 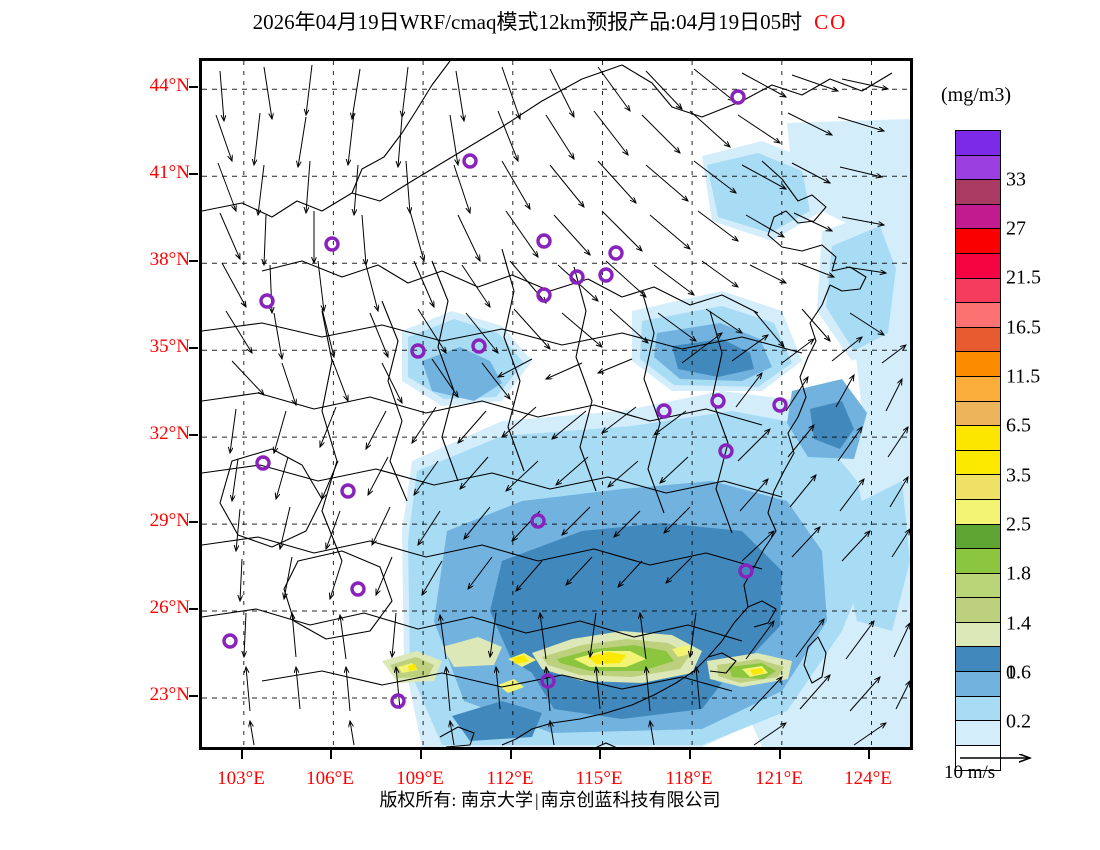 I want to click on wind-scale-label: 10 m/s, so click(x=970, y=772).